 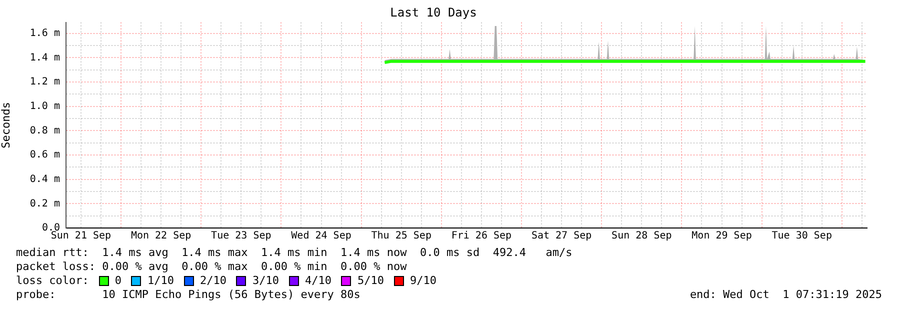 What do you see at coordinates (6, 125) in the screenshot?
I see `y-axis-title: Seconds` at bounding box center [6, 125].